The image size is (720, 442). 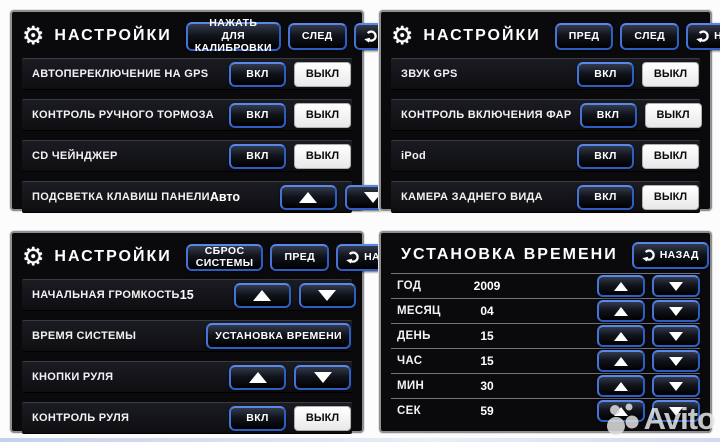 What do you see at coordinates (545, 311) in the screenshot?
I see `row-month: МЕСЯЦ 04` at bounding box center [545, 311].